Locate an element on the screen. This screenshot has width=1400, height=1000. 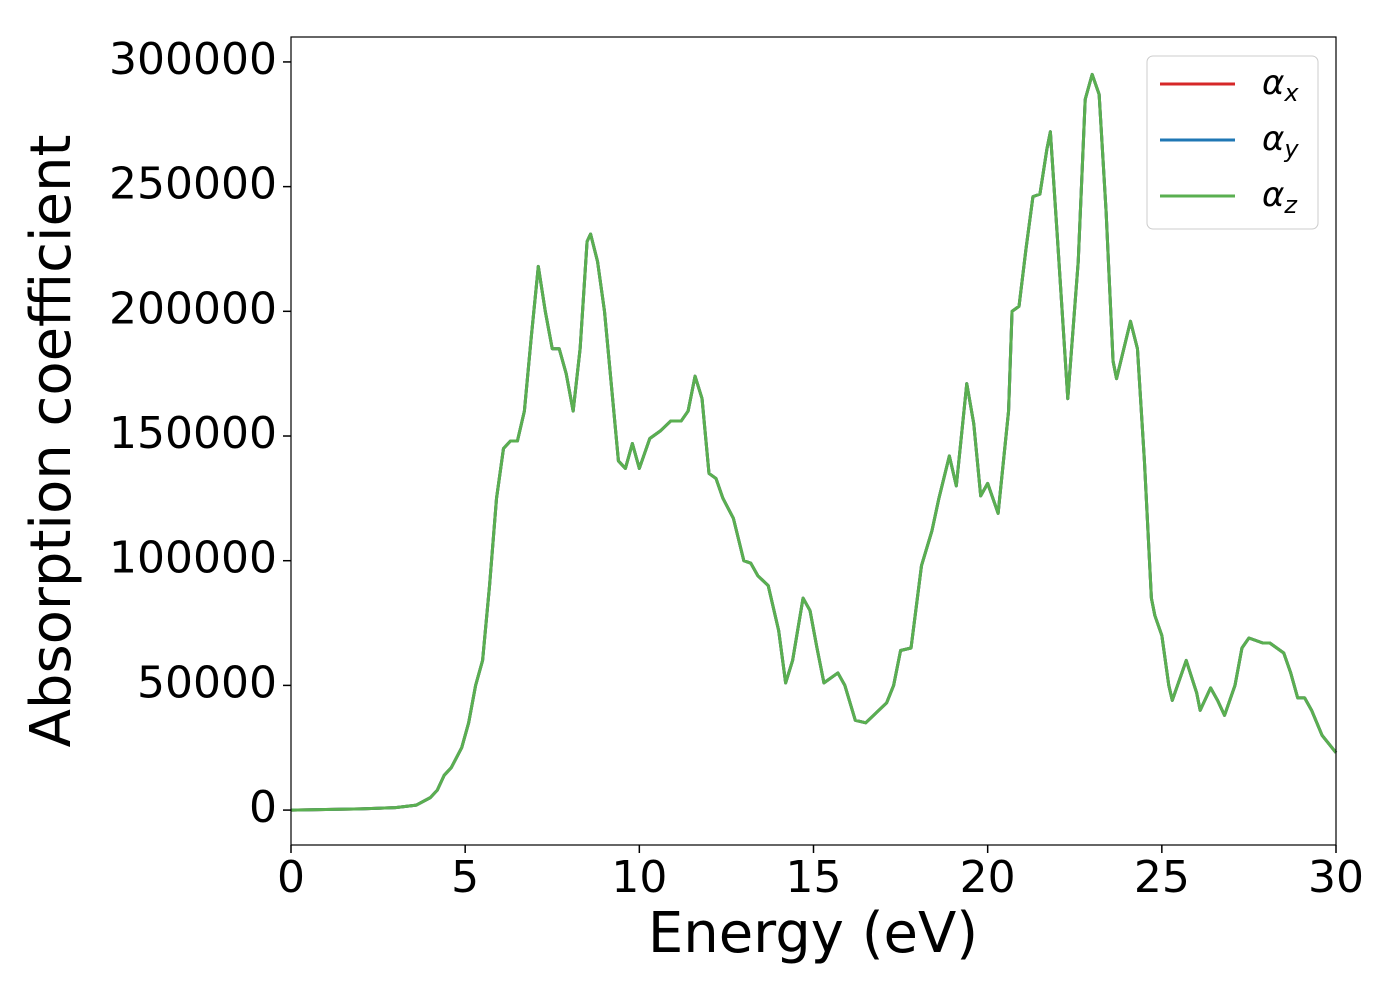
y-axis-label: Absorption coefficient is located at coordinates (51, 441).